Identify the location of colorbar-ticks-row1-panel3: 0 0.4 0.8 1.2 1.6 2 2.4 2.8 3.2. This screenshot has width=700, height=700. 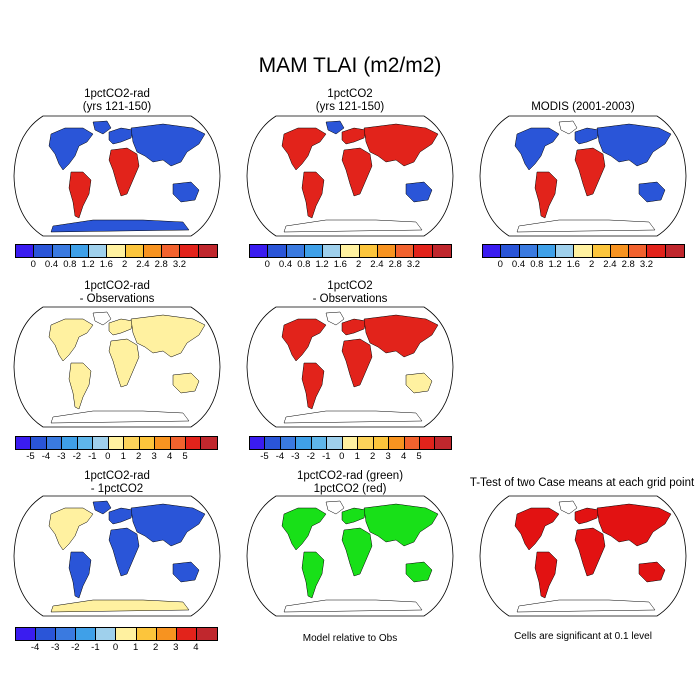
(582, 265).